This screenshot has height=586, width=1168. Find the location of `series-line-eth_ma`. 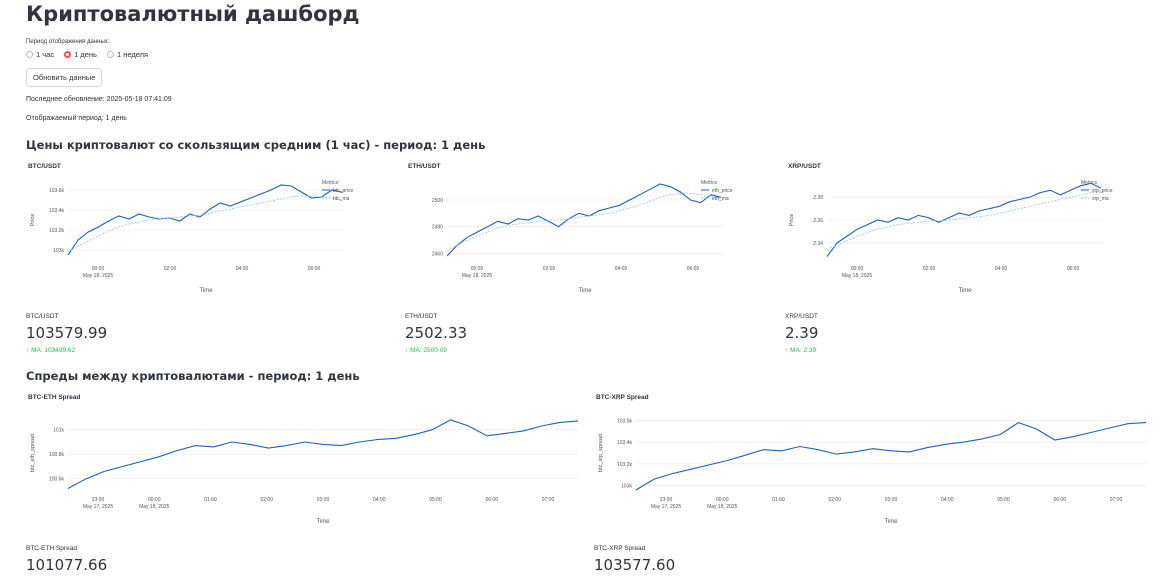

series-line-eth_ma is located at coordinates (584, 222).